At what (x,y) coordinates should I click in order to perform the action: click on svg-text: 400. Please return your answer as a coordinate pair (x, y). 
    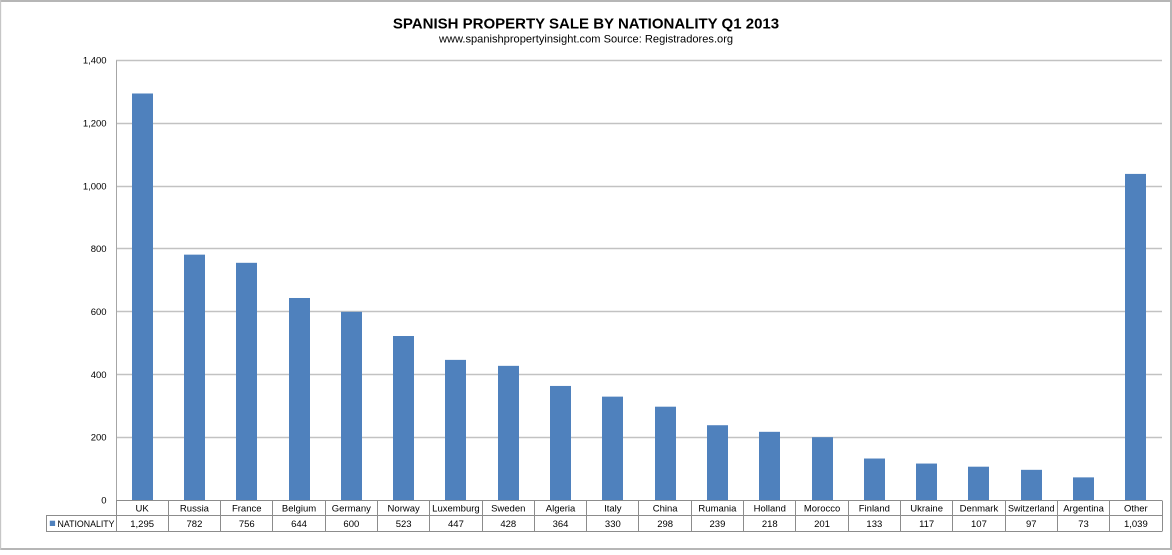
    Looking at the image, I should click on (99, 375).